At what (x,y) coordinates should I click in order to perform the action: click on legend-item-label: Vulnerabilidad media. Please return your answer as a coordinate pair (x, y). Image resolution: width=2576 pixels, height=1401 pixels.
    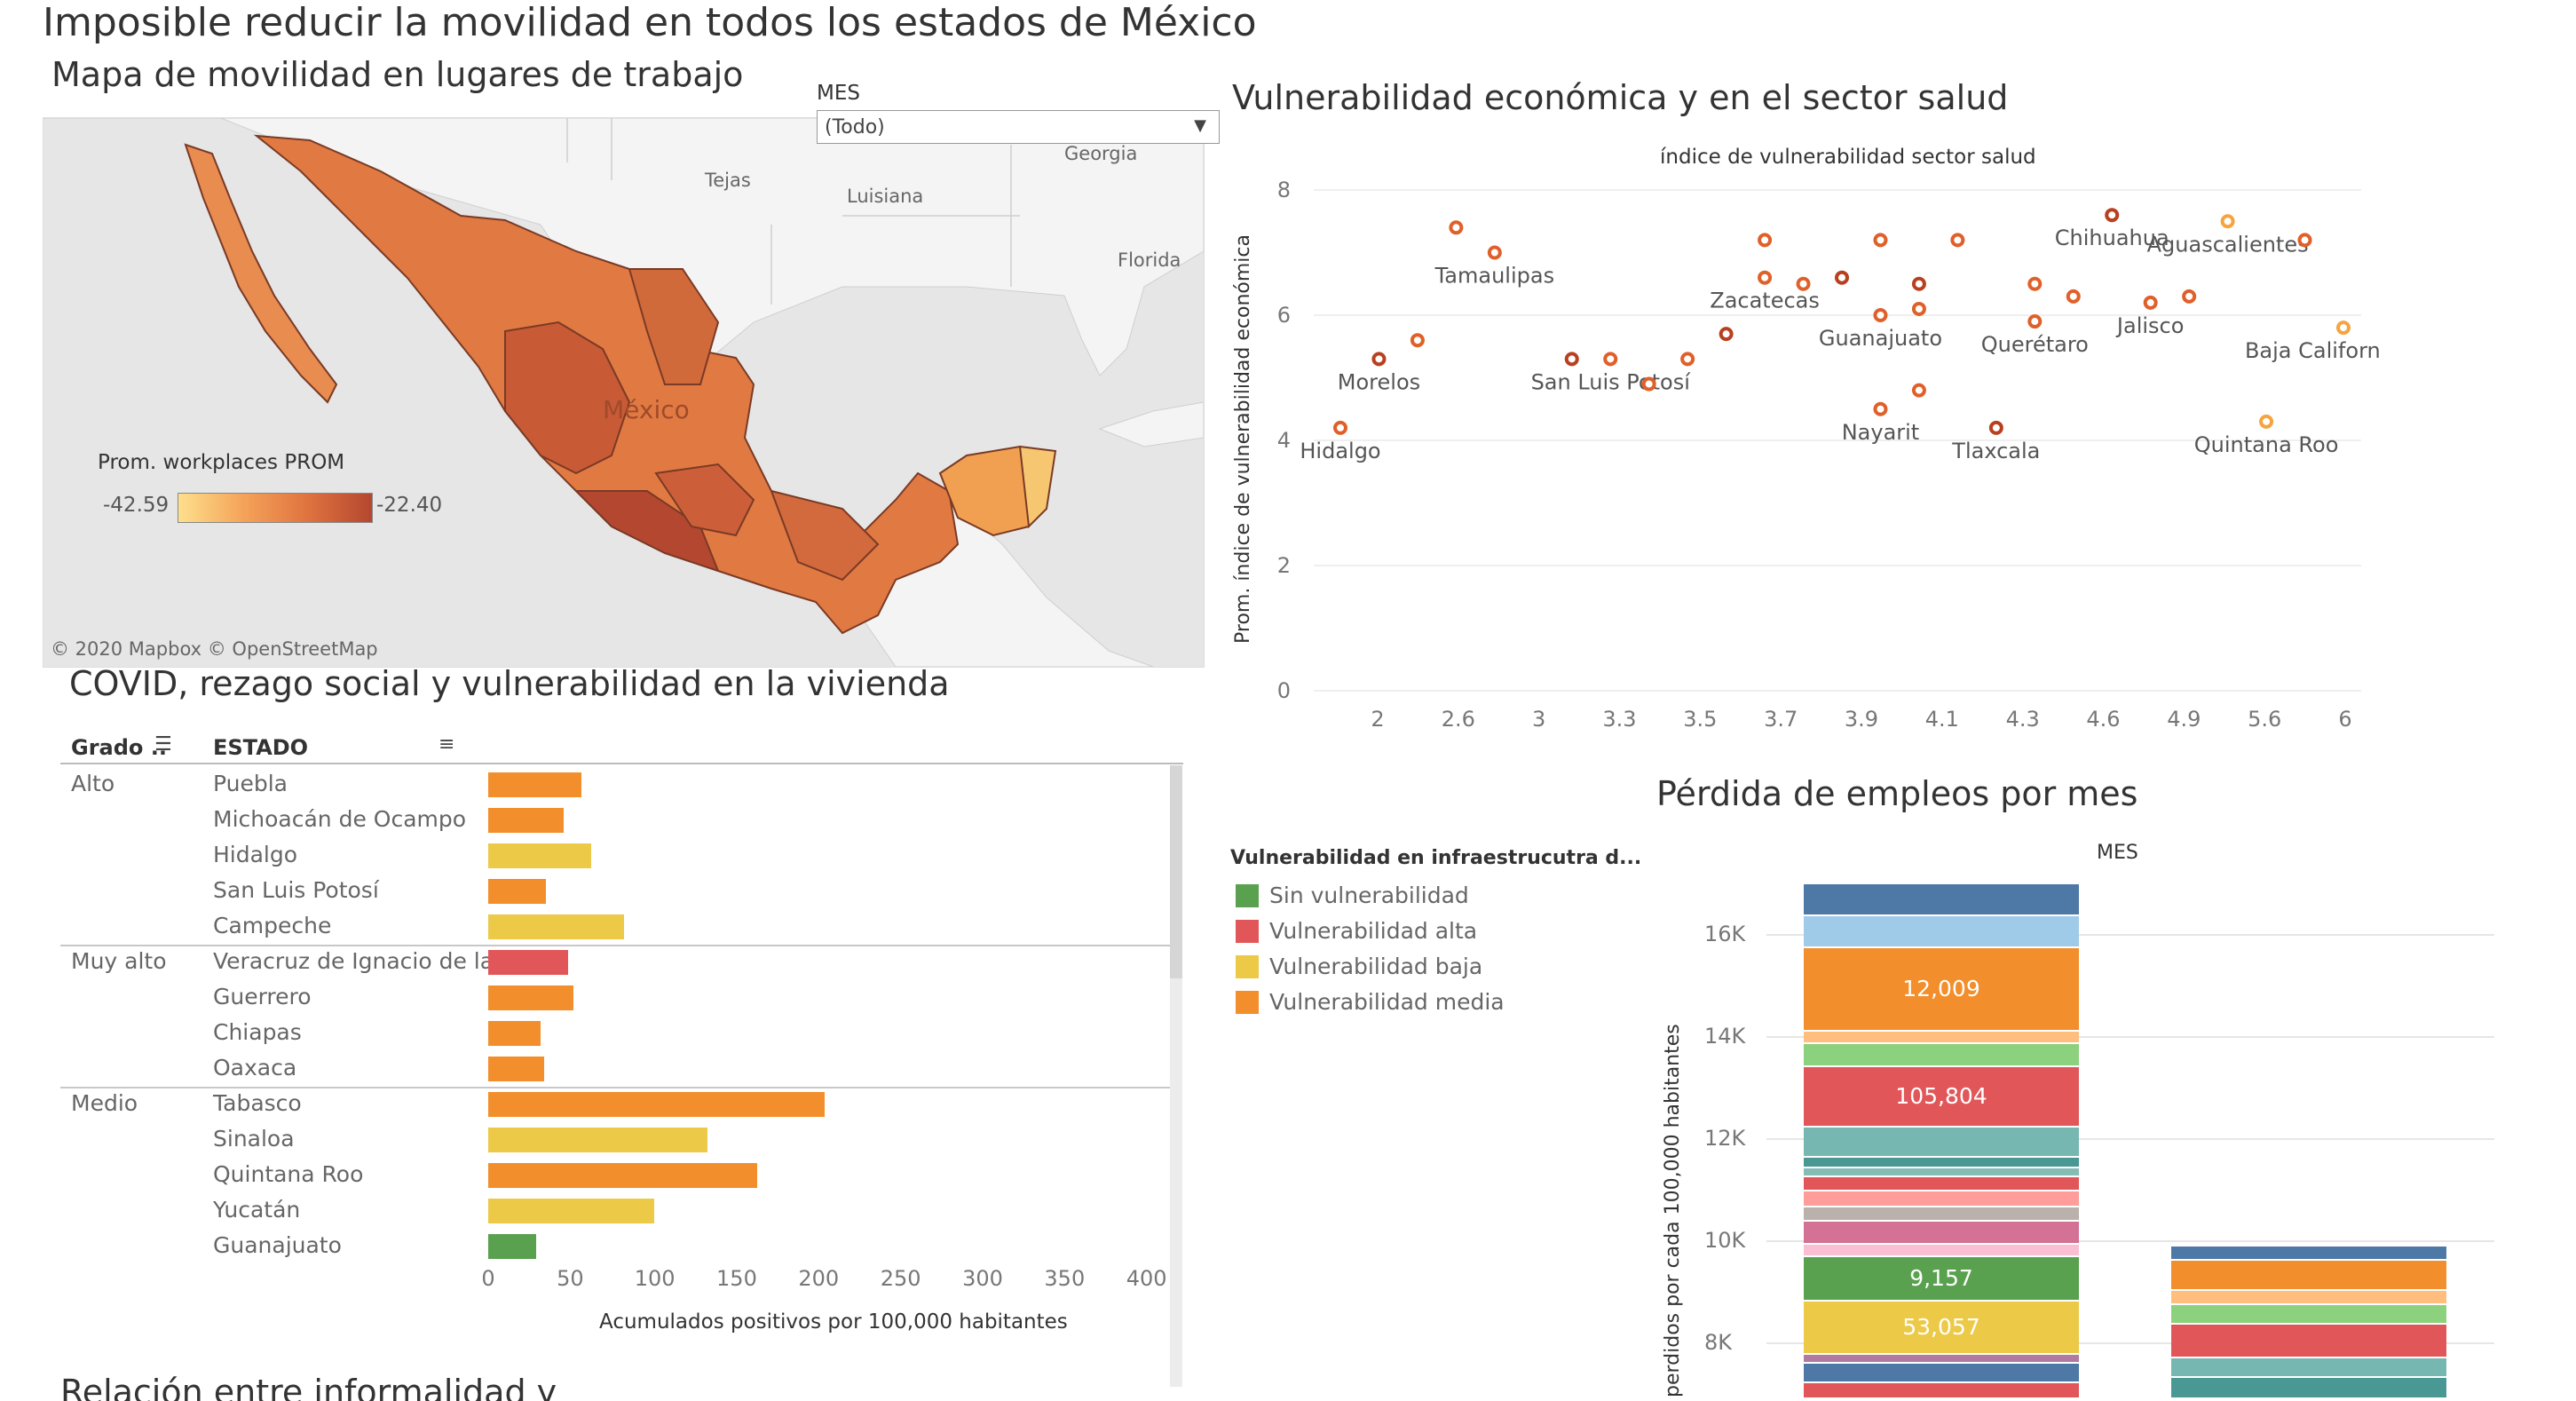
    Looking at the image, I should click on (1387, 1002).